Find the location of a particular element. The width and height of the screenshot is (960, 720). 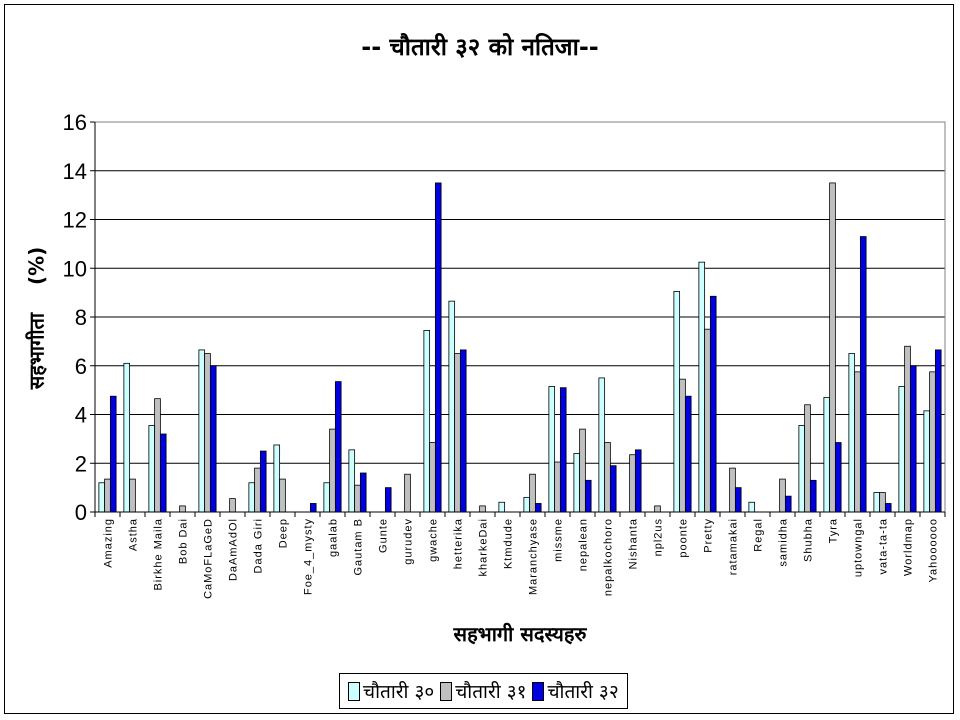

x-tick-label: Bob Dai is located at coordinates (184, 541).